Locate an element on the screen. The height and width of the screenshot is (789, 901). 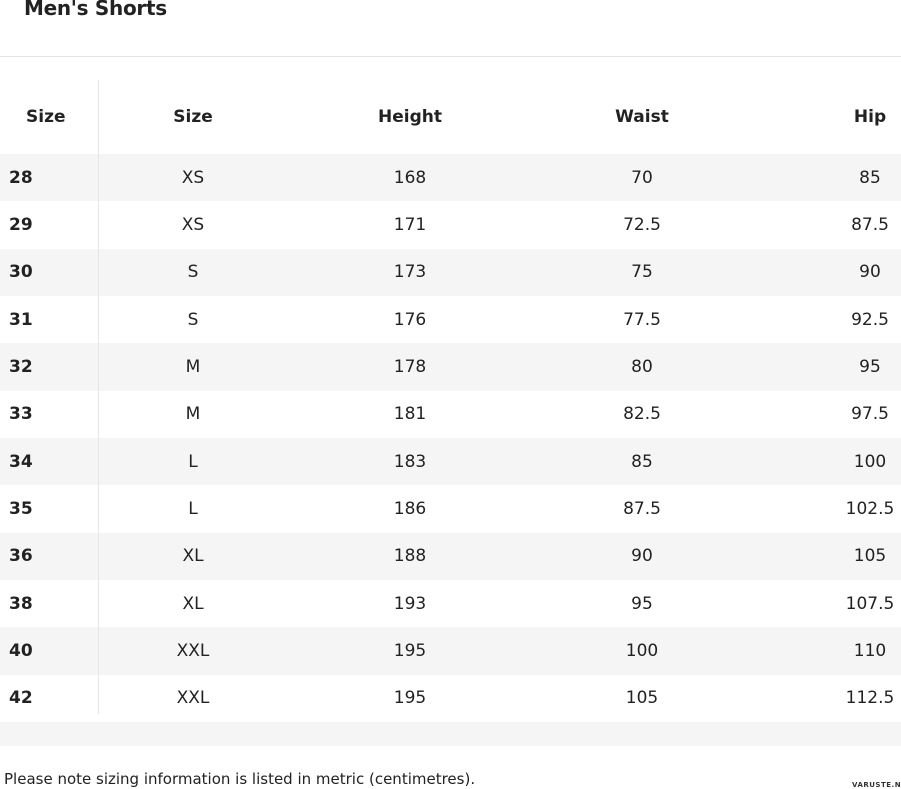
table-cell: 102.5 is located at coordinates (870, 508).